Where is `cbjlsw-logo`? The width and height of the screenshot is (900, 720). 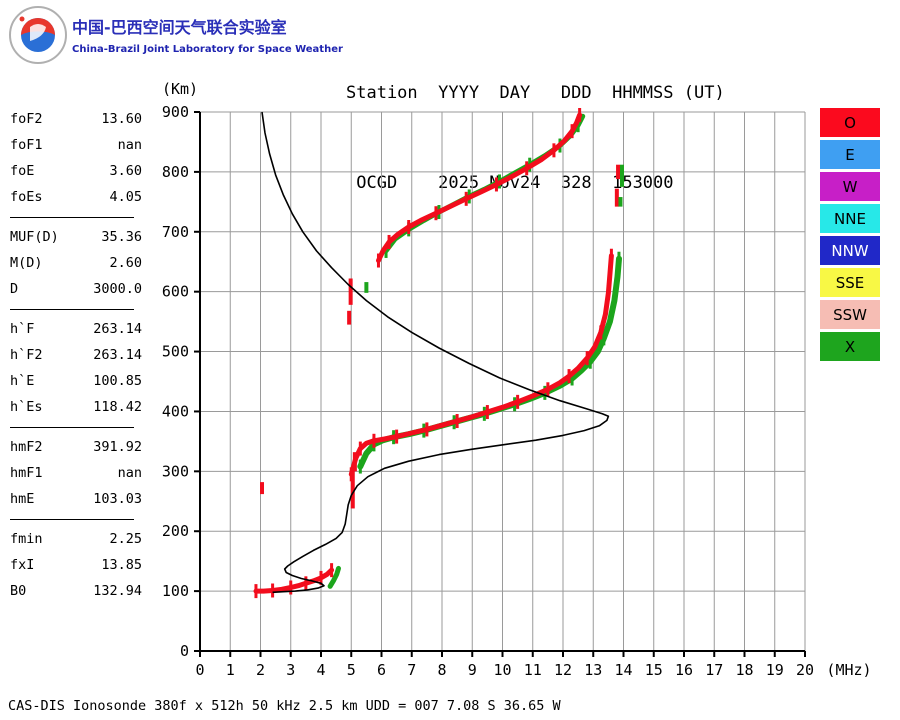 cbjlsw-logo is located at coordinates (38, 35).